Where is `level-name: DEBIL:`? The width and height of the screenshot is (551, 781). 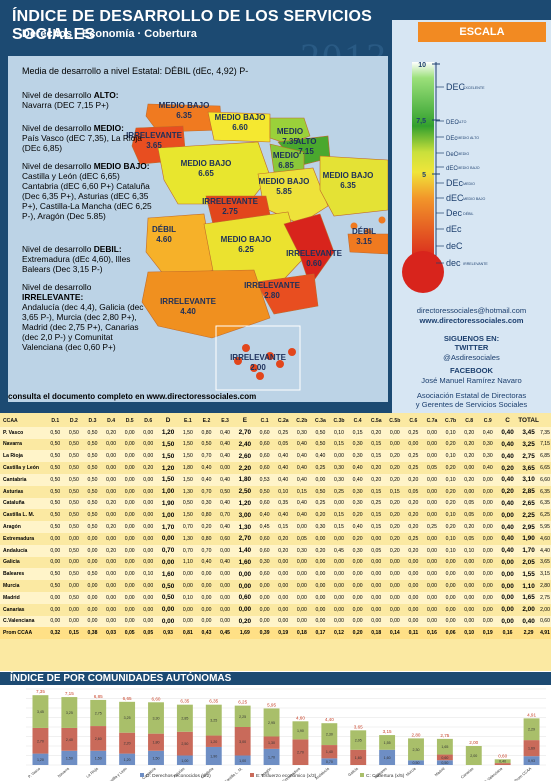
level-name: DEBIL: is located at coordinates (107, 249).